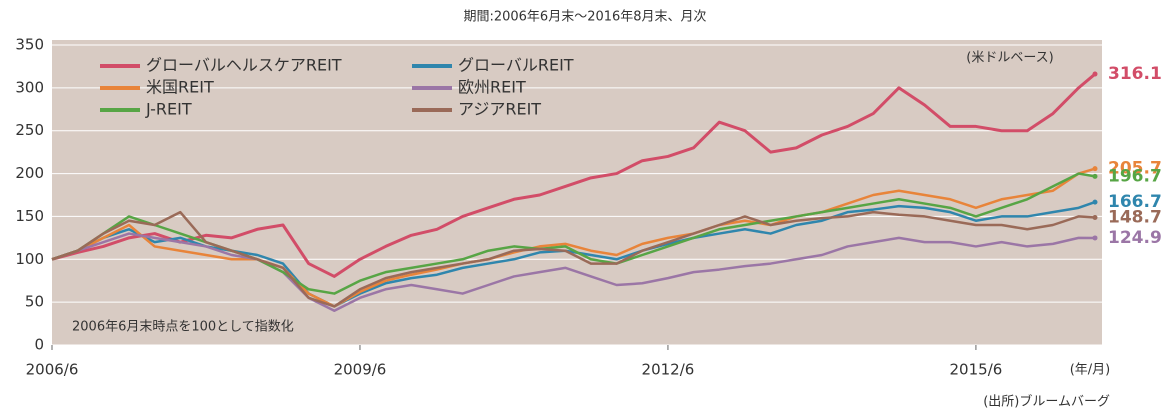 The image size is (1172, 420). I want to click on y-tick-label: 350, so click(29, 45).